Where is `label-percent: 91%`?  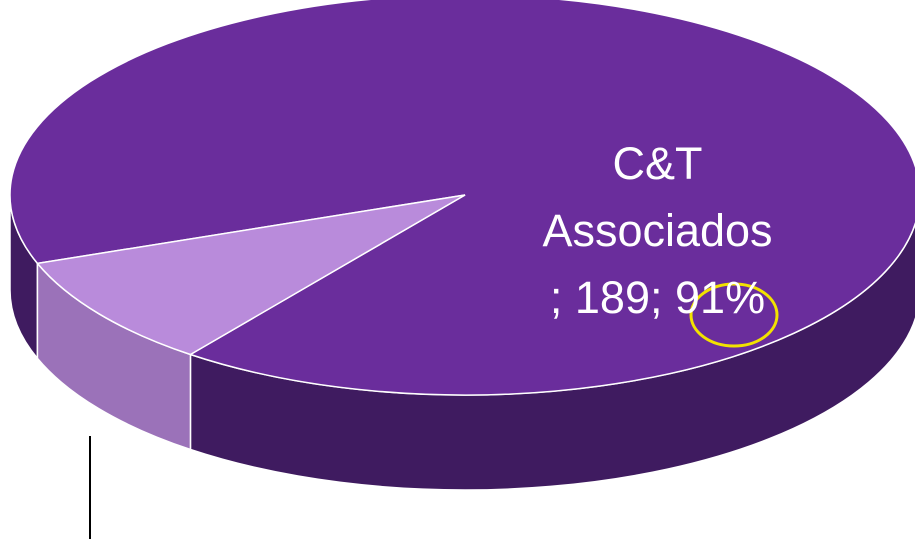 label-percent: 91% is located at coordinates (720, 297).